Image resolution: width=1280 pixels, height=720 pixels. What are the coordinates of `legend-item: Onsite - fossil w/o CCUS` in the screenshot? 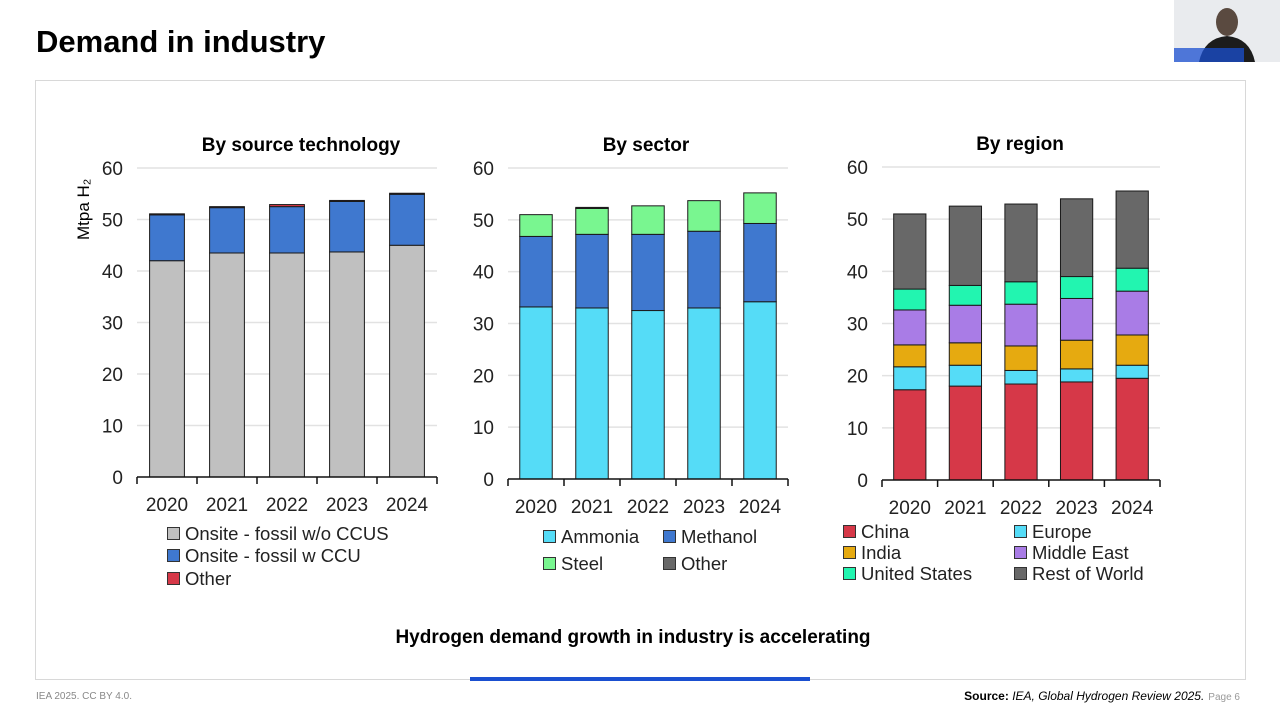 It's located at (278, 534).